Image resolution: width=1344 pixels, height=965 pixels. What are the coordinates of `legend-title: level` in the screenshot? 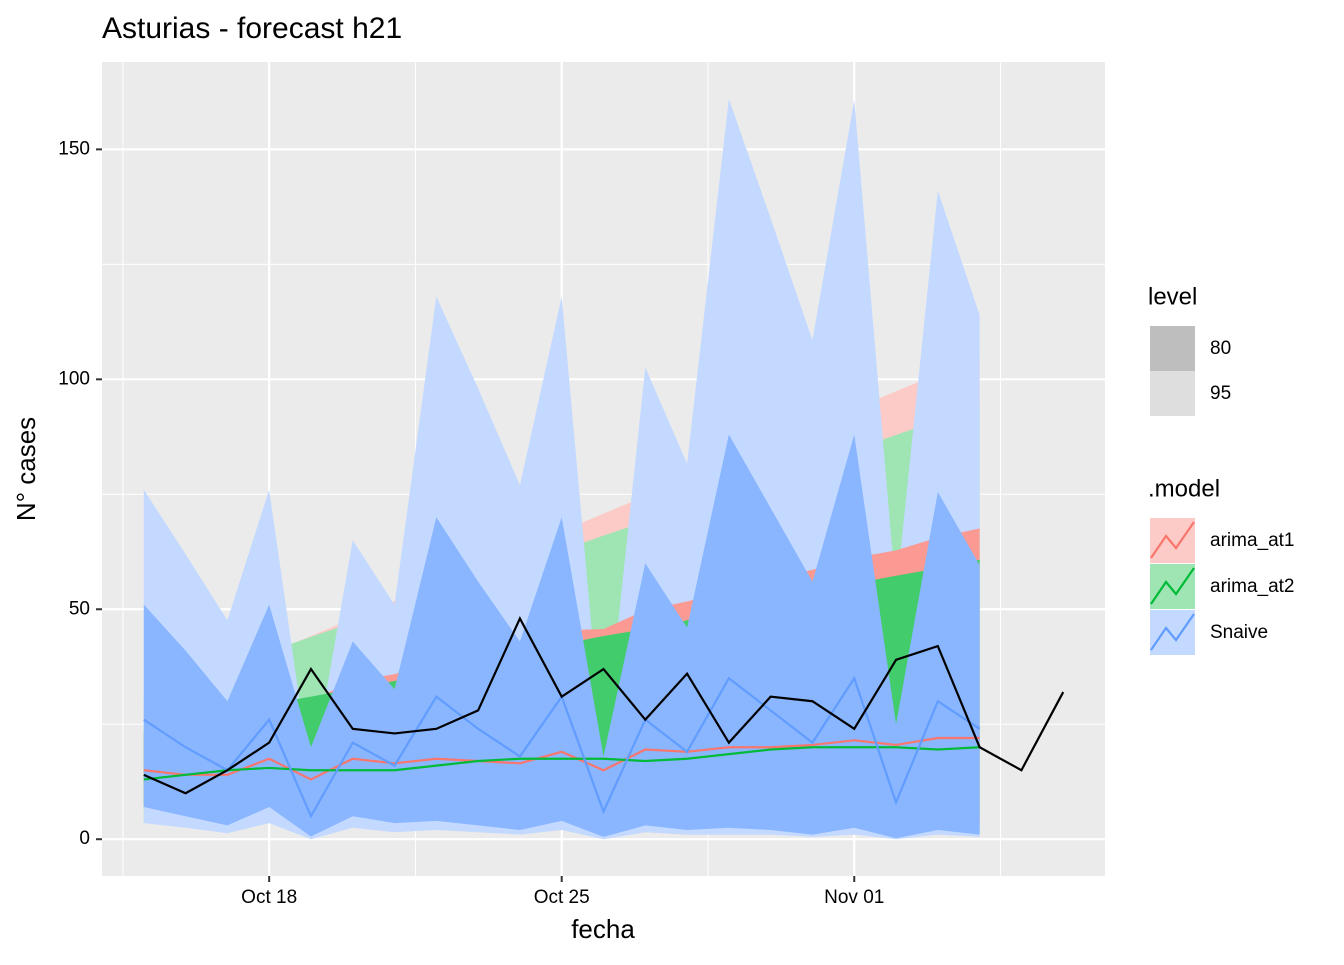 It's located at (1172, 296).